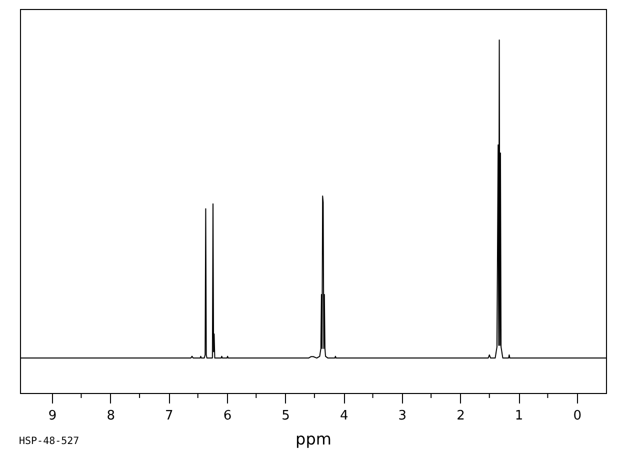 The width and height of the screenshot is (620, 455). What do you see at coordinates (227, 416) in the screenshot?
I see `x-tick-label: 6` at bounding box center [227, 416].